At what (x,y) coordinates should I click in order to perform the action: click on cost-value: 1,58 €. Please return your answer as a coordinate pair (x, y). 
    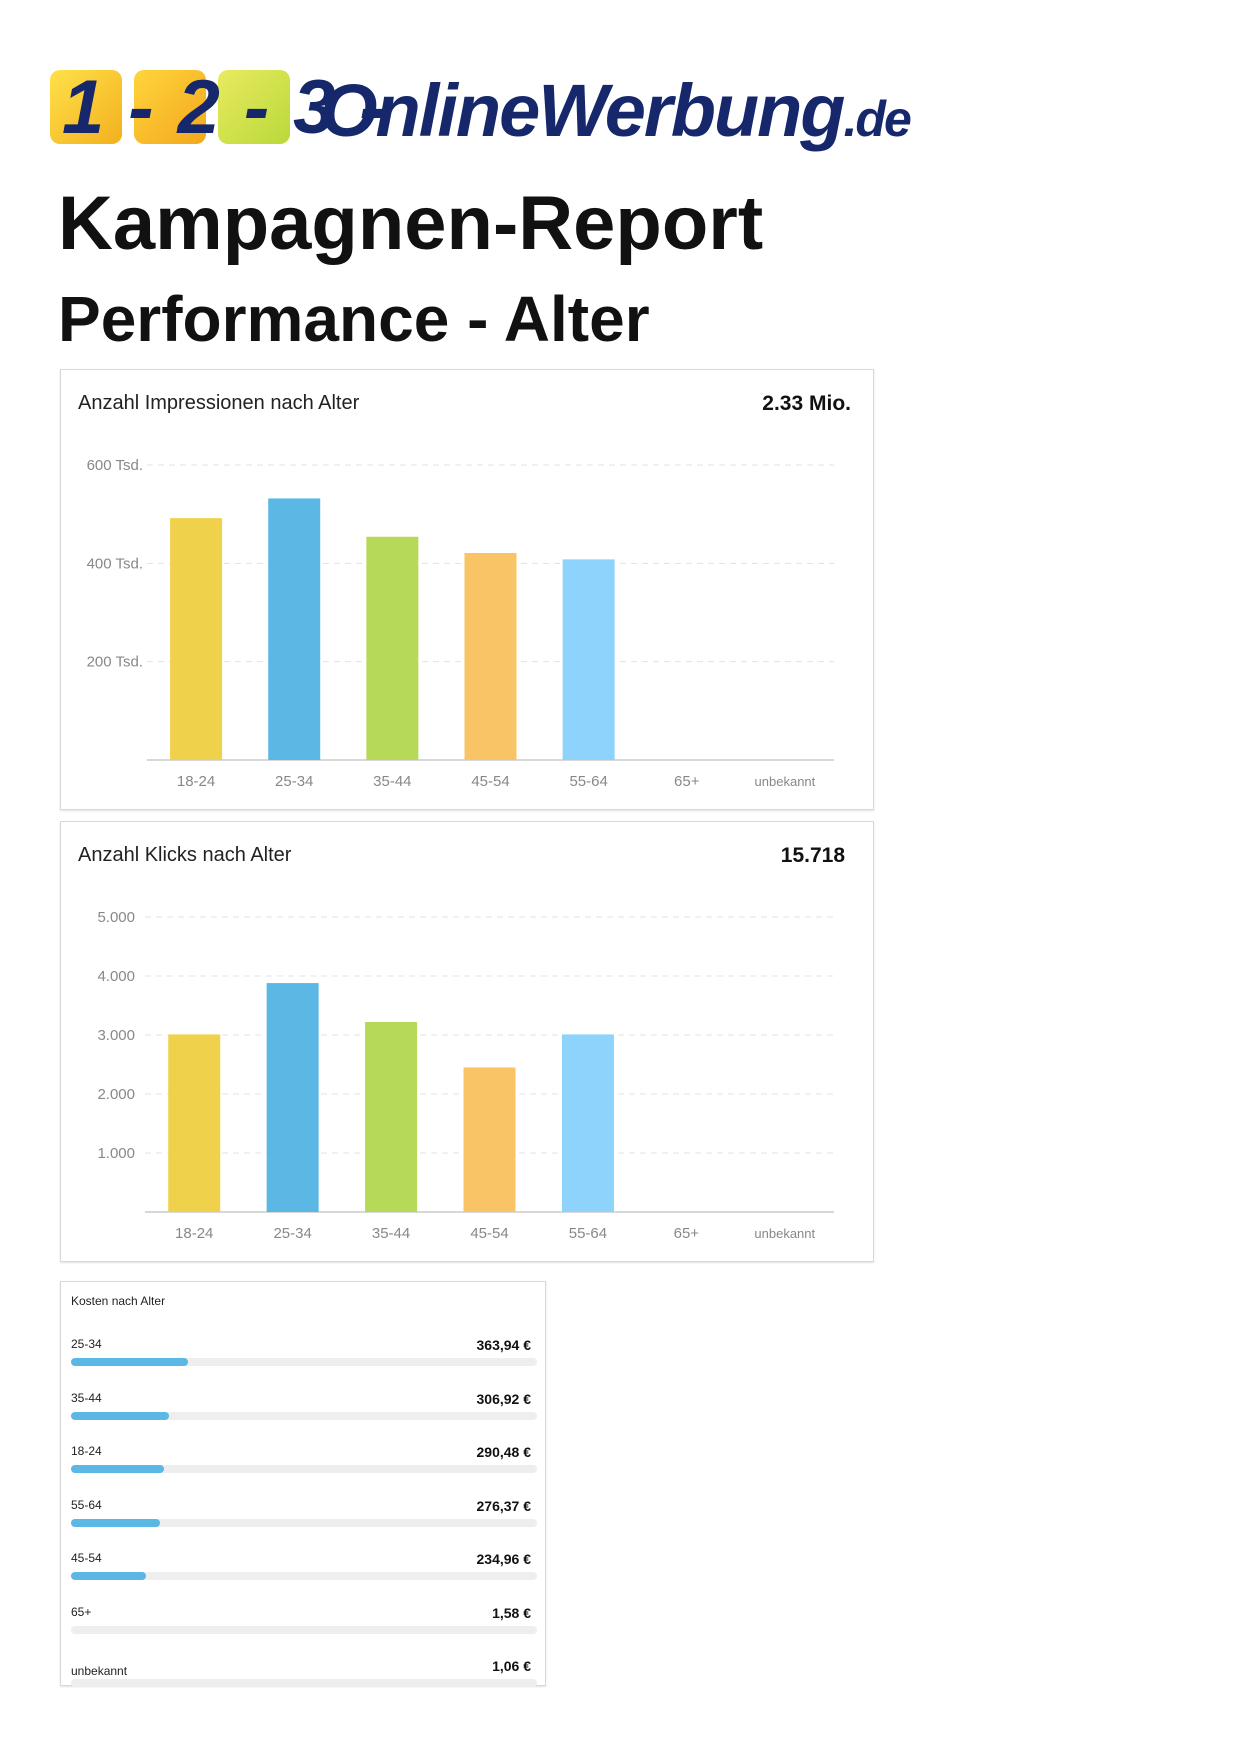
    Looking at the image, I should click on (511, 1612).